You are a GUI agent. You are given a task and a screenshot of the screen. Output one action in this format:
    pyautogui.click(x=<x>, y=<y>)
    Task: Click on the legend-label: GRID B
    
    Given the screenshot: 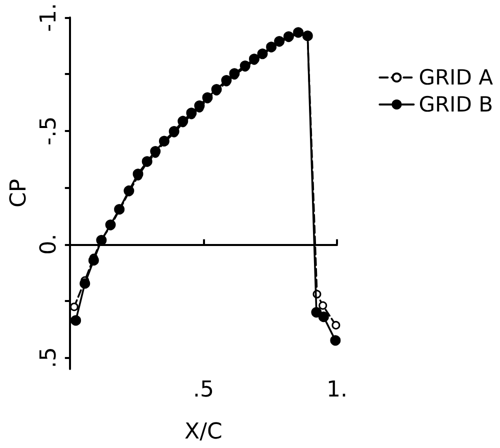 What is the action you would take?
    pyautogui.click(x=455, y=104)
    